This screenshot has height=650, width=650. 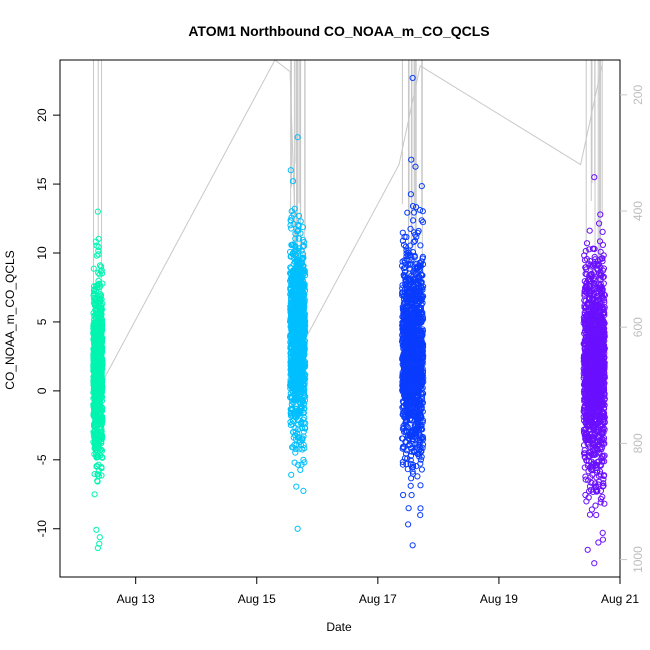 What do you see at coordinates (499, 599) in the screenshot?
I see `x-tick-label: Aug 19` at bounding box center [499, 599].